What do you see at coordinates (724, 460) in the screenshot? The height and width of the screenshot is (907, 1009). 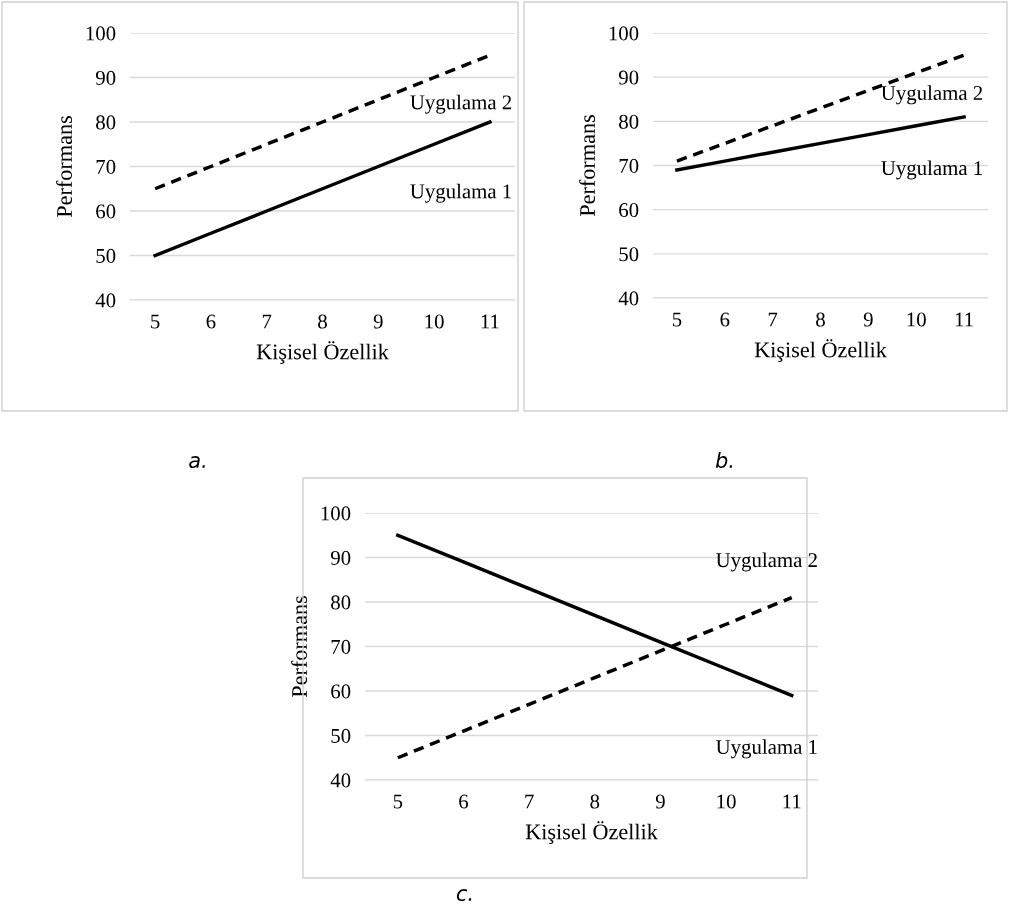 I see `text: b.` at bounding box center [724, 460].